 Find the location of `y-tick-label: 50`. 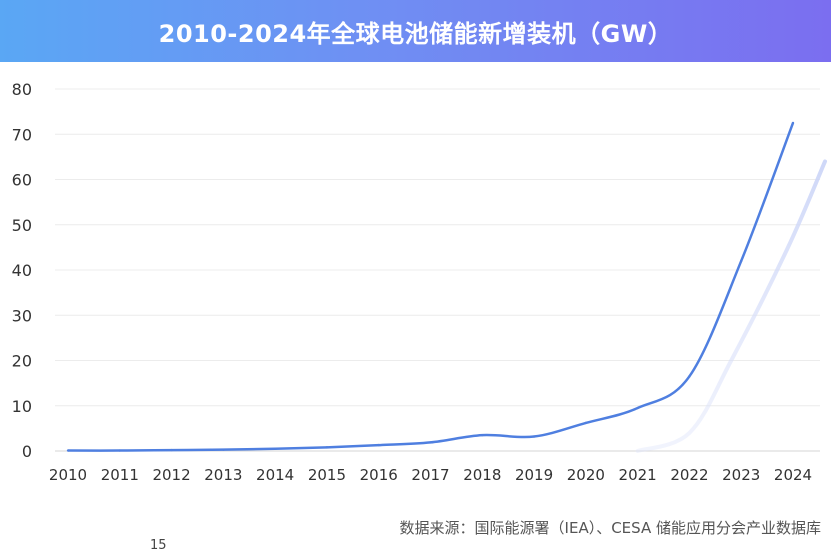

y-tick-label: 50 is located at coordinates (22, 225).